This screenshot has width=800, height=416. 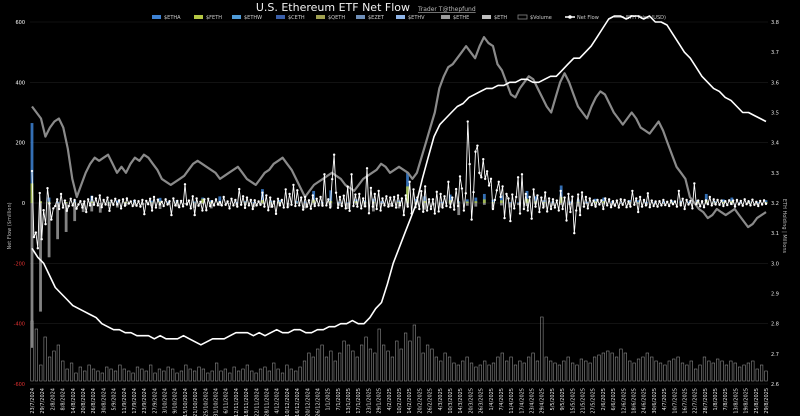 What do you see at coordinates (74, 401) in the screenshot?
I see `x-tick-label: 14/8/2024` at bounding box center [74, 401].